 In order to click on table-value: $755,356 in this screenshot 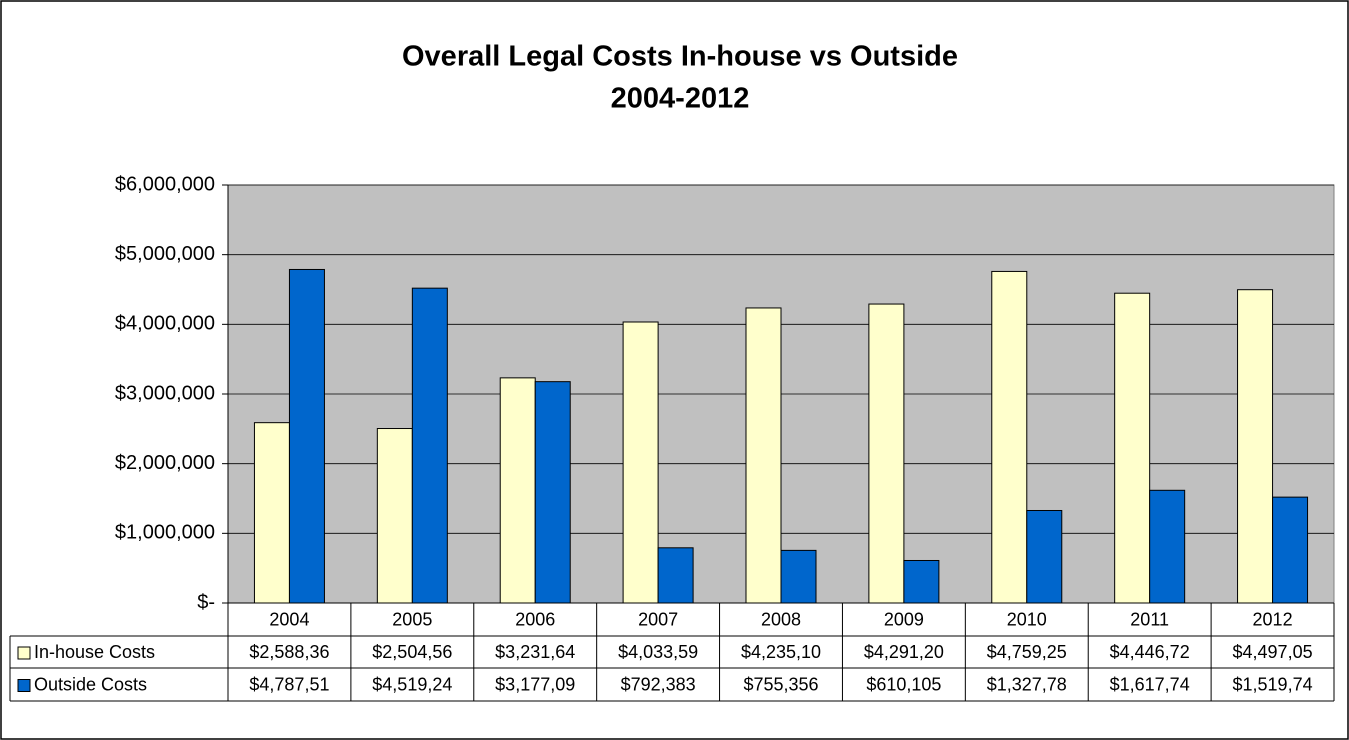, I will do `click(780, 684)`.